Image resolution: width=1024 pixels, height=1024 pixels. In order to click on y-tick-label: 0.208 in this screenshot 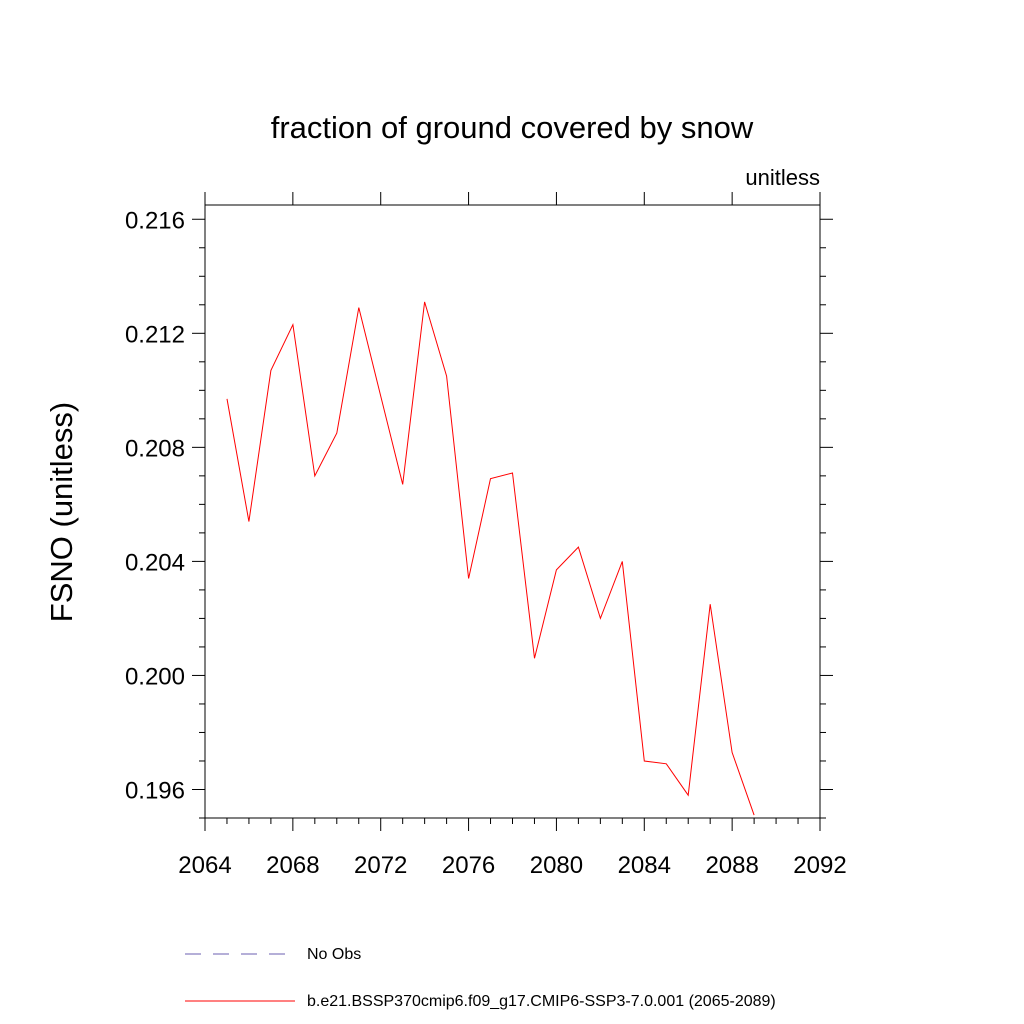, I will do `click(155, 448)`.